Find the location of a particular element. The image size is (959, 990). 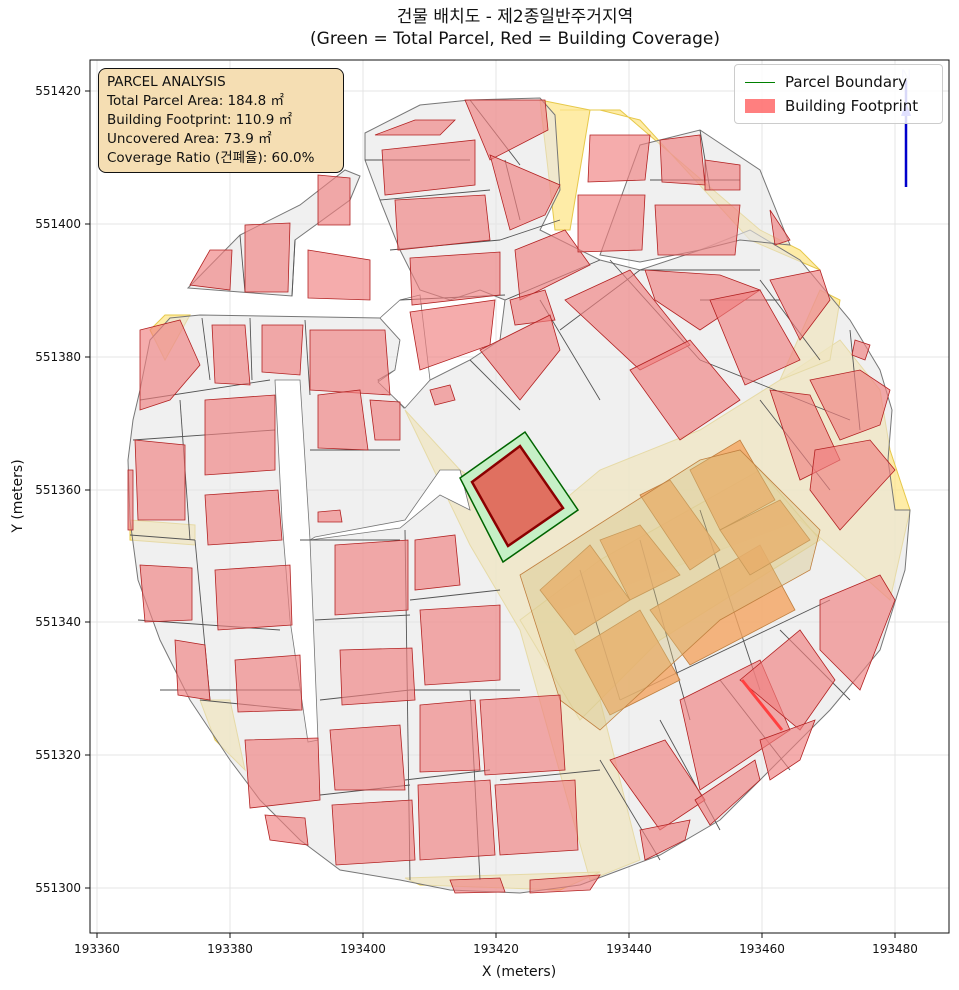

y-tick-label: 551320 is located at coordinates (58, 755).